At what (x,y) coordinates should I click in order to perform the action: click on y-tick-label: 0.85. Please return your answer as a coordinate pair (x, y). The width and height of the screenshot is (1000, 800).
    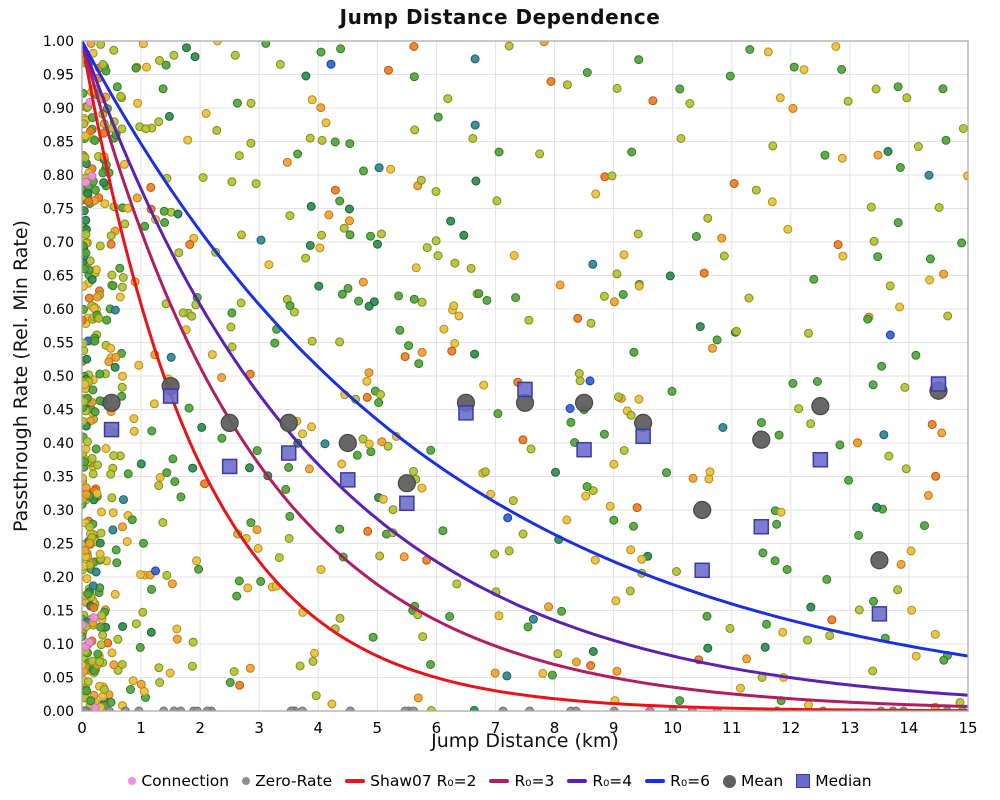
    Looking at the image, I should click on (58, 143).